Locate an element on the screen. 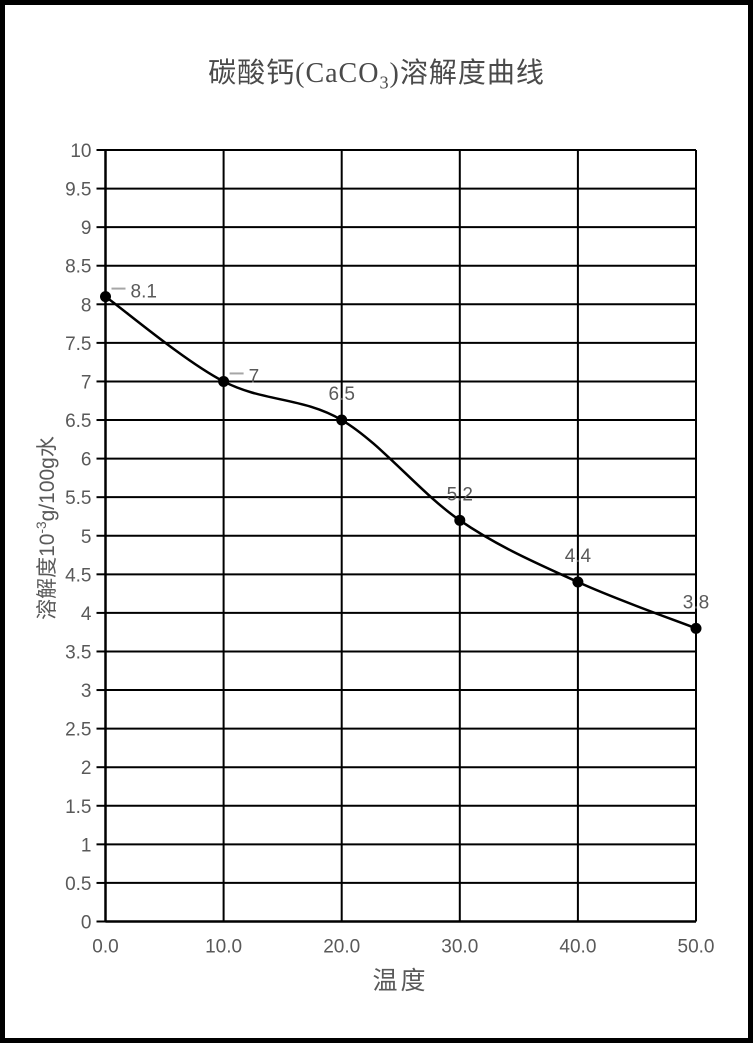 The height and width of the screenshot is (1043, 753). y-tick-label: 0 is located at coordinates (86, 923).